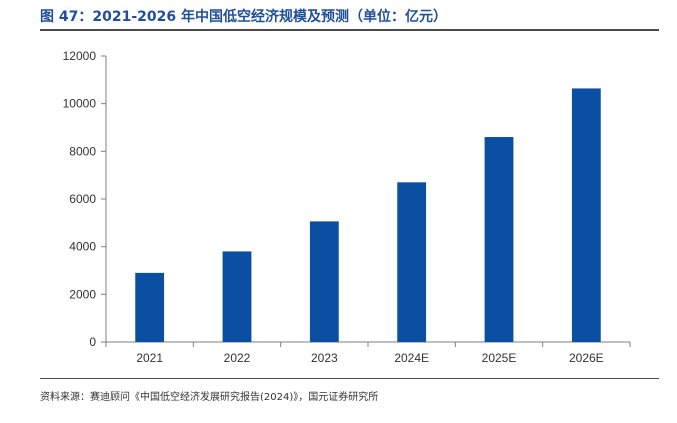 This screenshot has width=677, height=423. What do you see at coordinates (82, 199) in the screenshot?
I see `y-tick-label: 6000` at bounding box center [82, 199].